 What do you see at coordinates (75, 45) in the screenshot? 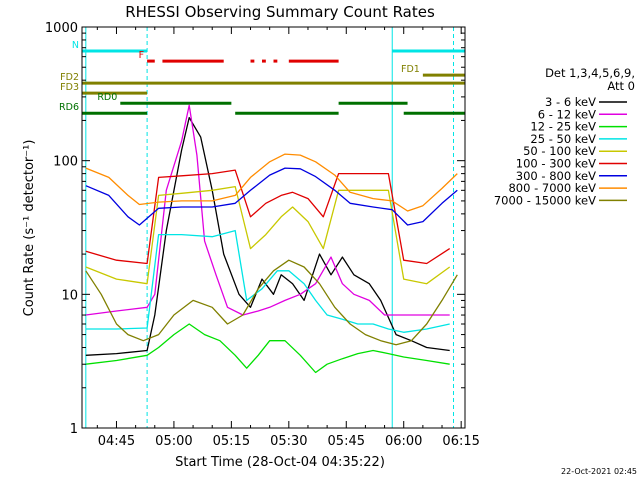
I see `flag-label-n: N` at bounding box center [75, 45].